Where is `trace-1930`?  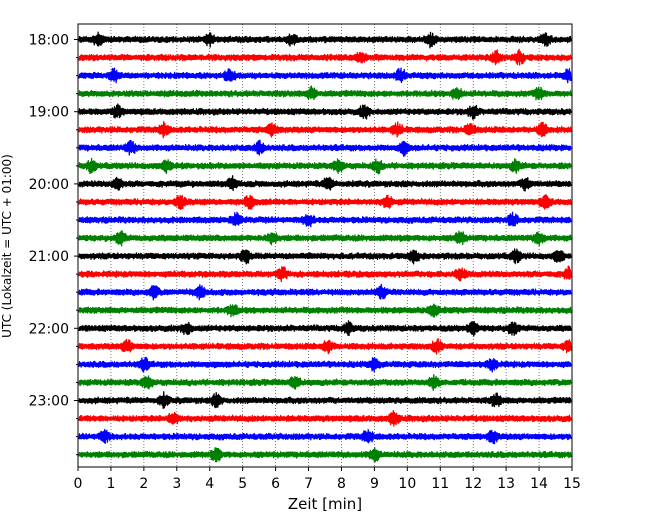
trace-1930 is located at coordinates (325, 148).